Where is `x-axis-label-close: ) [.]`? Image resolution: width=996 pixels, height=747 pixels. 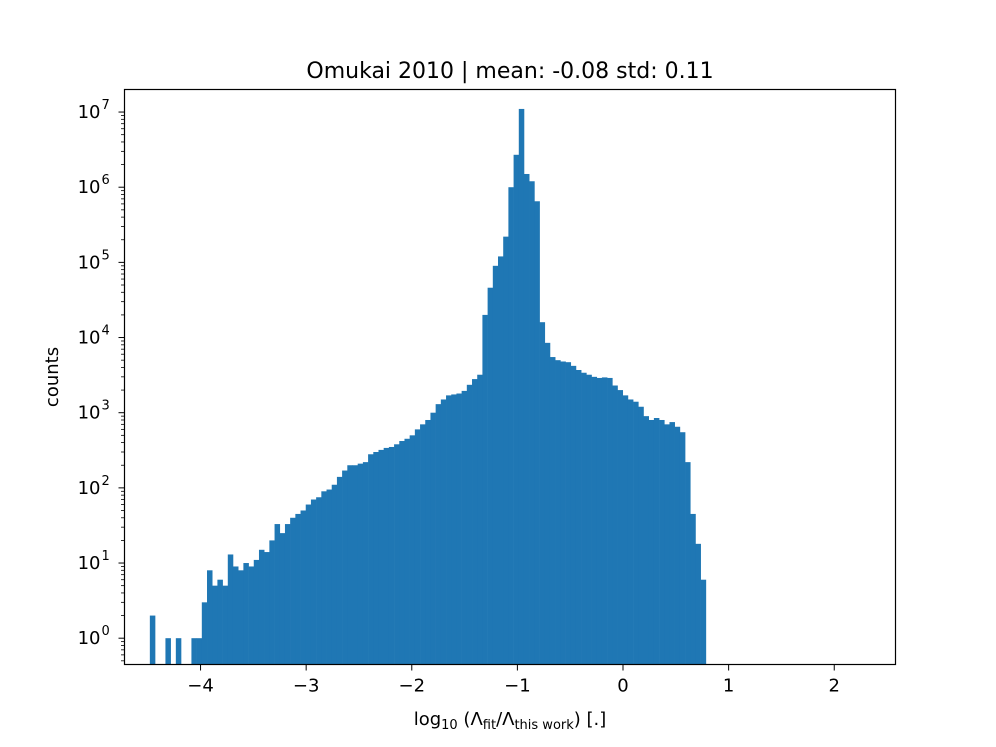 x-axis-label-close: ) [.] is located at coordinates (590, 719).